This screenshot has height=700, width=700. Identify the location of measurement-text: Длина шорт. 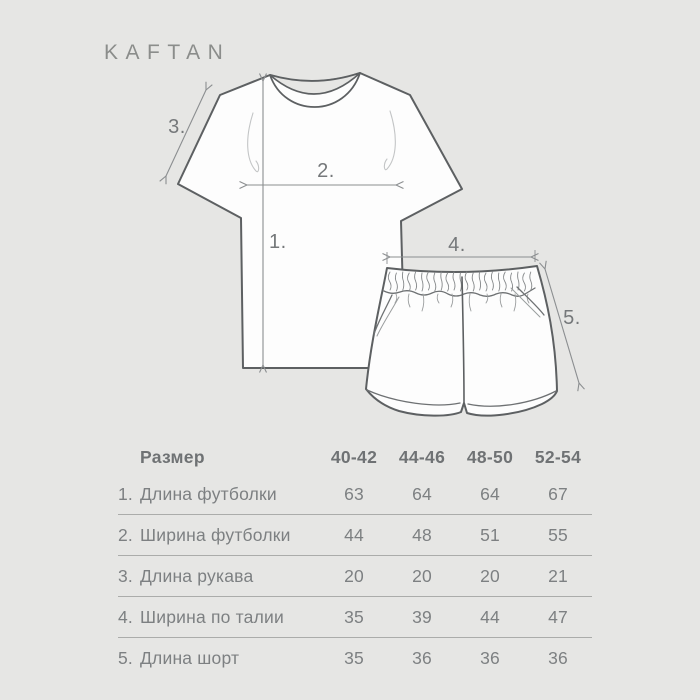
(190, 657).